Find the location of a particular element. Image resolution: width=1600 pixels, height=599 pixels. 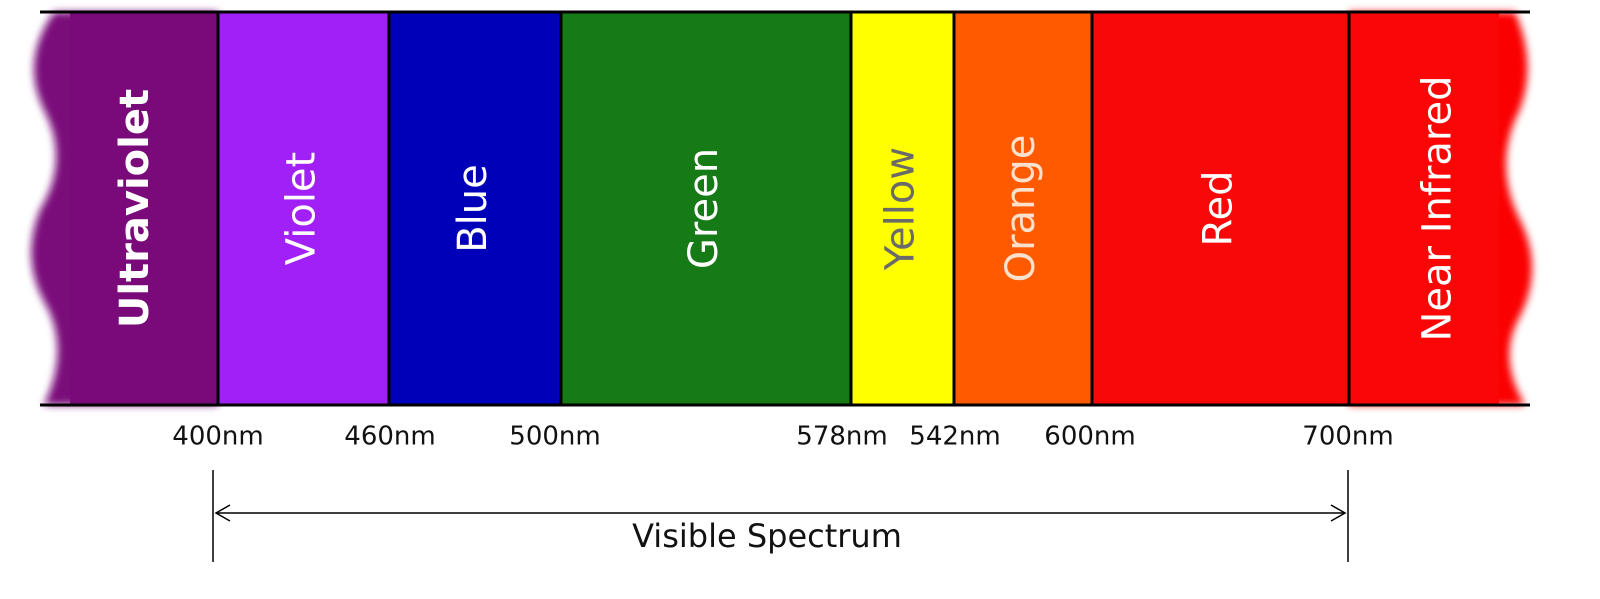

wavelength-label: 460nm is located at coordinates (389, 437).